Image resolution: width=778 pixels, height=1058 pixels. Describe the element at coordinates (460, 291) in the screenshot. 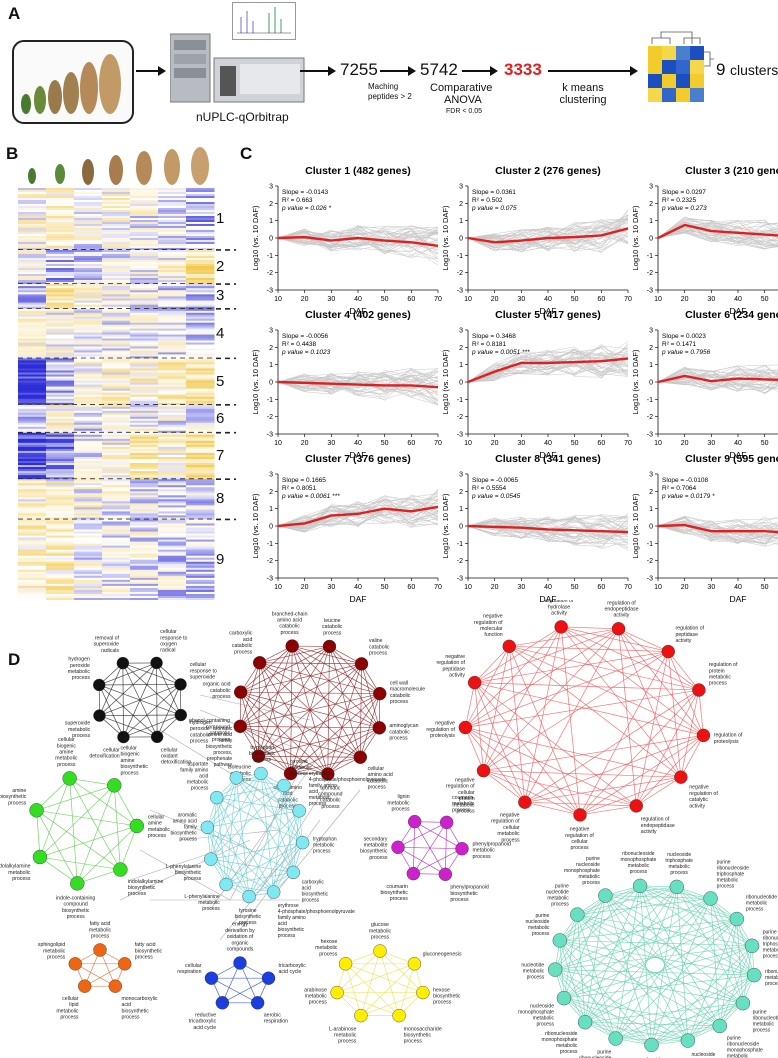

I see `y-tick-label: -3` at that location.